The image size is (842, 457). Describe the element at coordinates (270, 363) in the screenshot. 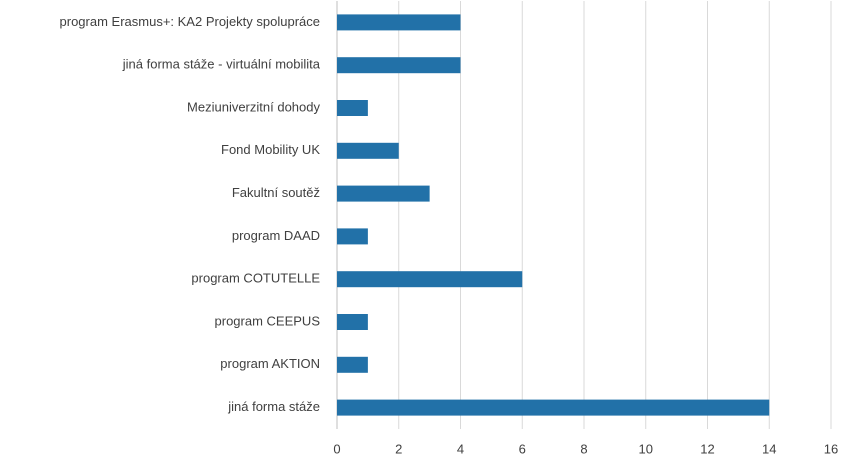

I see `y-tick-label: program AKTION` at that location.